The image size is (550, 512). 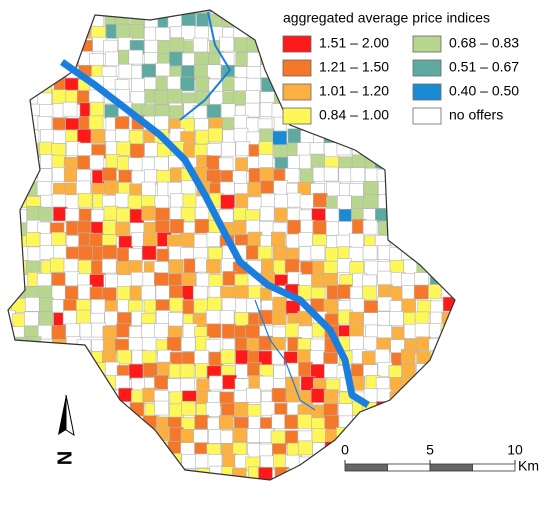 I want to click on scale-label: 0, so click(x=345, y=450).